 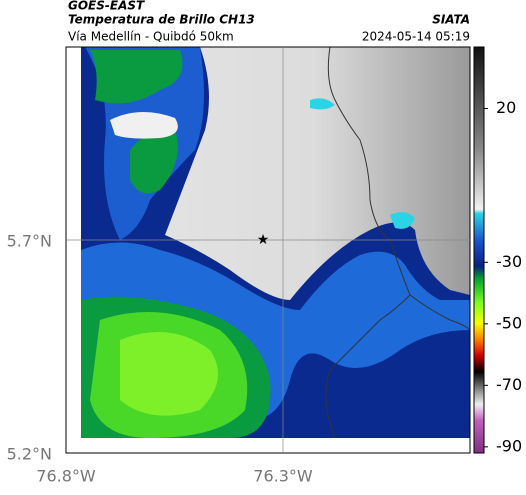 What do you see at coordinates (479, 250) in the screenshot?
I see `colorbar` at bounding box center [479, 250].